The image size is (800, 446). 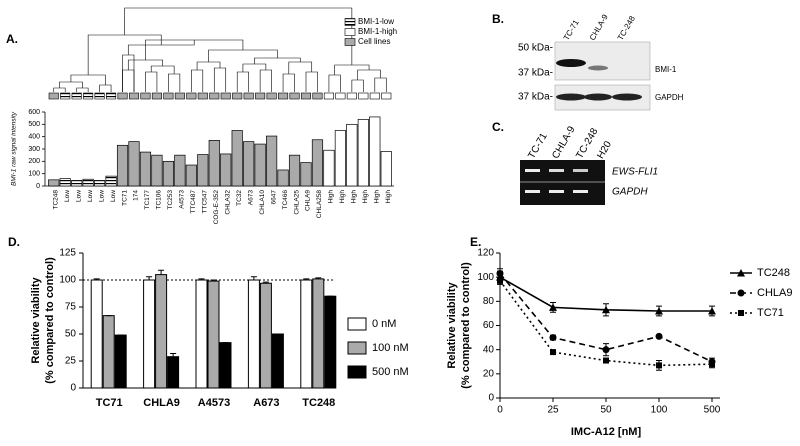 What do you see at coordinates (390, 348) in the screenshot?
I see `legend-label: 100 nM` at bounding box center [390, 348].